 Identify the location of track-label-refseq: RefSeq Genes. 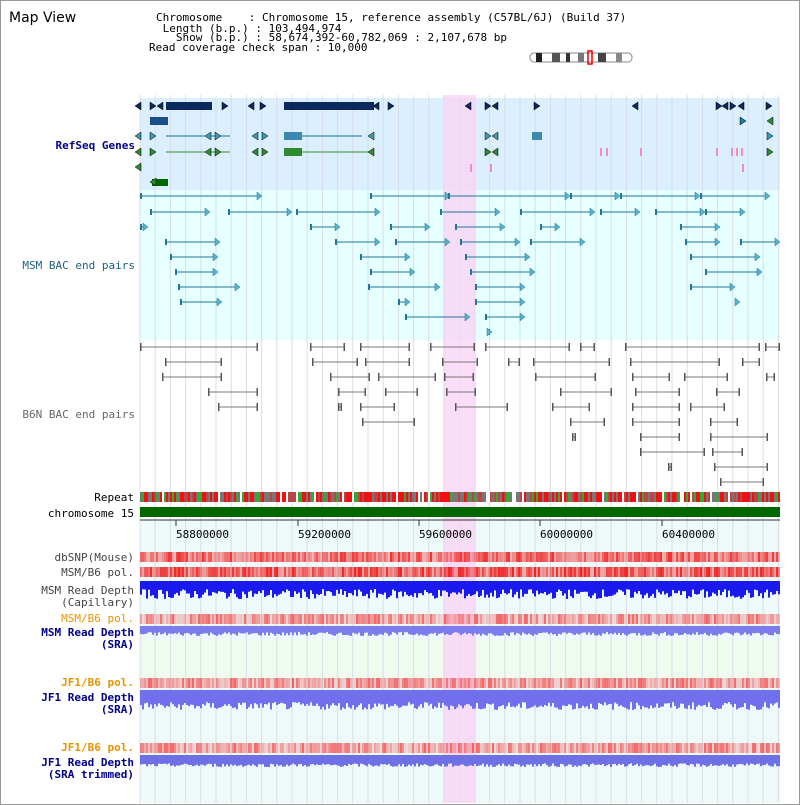
(95, 145).